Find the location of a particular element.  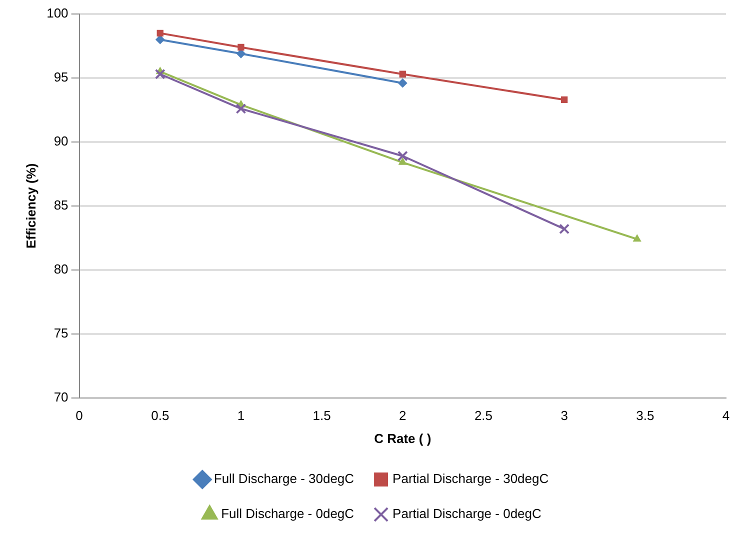

legend-label: Full Discharge - 30degC is located at coordinates (284, 478).